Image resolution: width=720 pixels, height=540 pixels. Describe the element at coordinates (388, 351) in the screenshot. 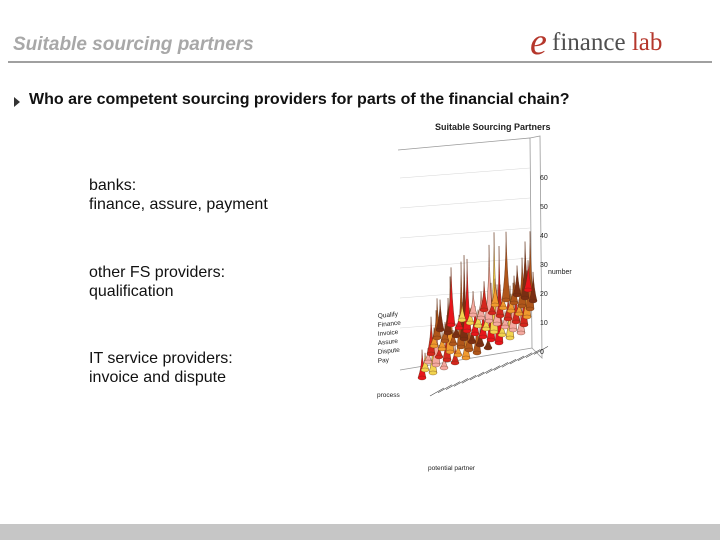

I see `process-label: Dispute` at that location.